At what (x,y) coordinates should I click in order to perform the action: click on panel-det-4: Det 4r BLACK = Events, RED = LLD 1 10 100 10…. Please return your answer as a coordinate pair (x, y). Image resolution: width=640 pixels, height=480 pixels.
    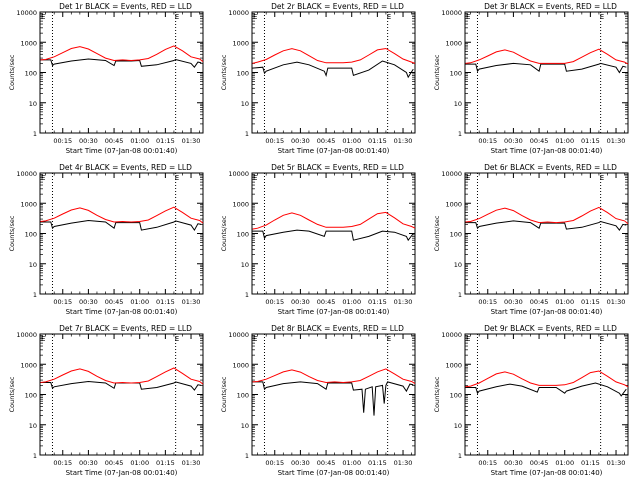
    Looking at the image, I should click on (106, 239).